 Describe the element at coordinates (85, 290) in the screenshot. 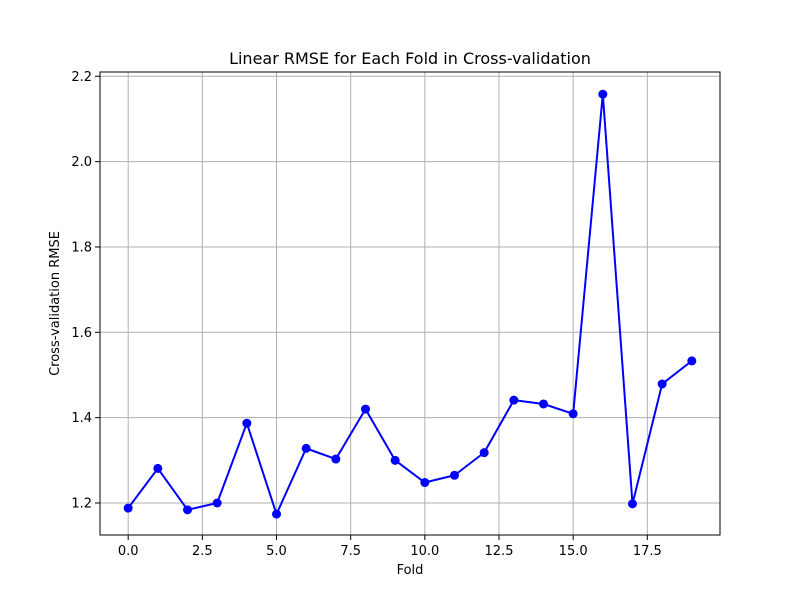

I see `y-axis-ticks: 1.2 1.4 1.6 1.8 2.0 2.2` at that location.